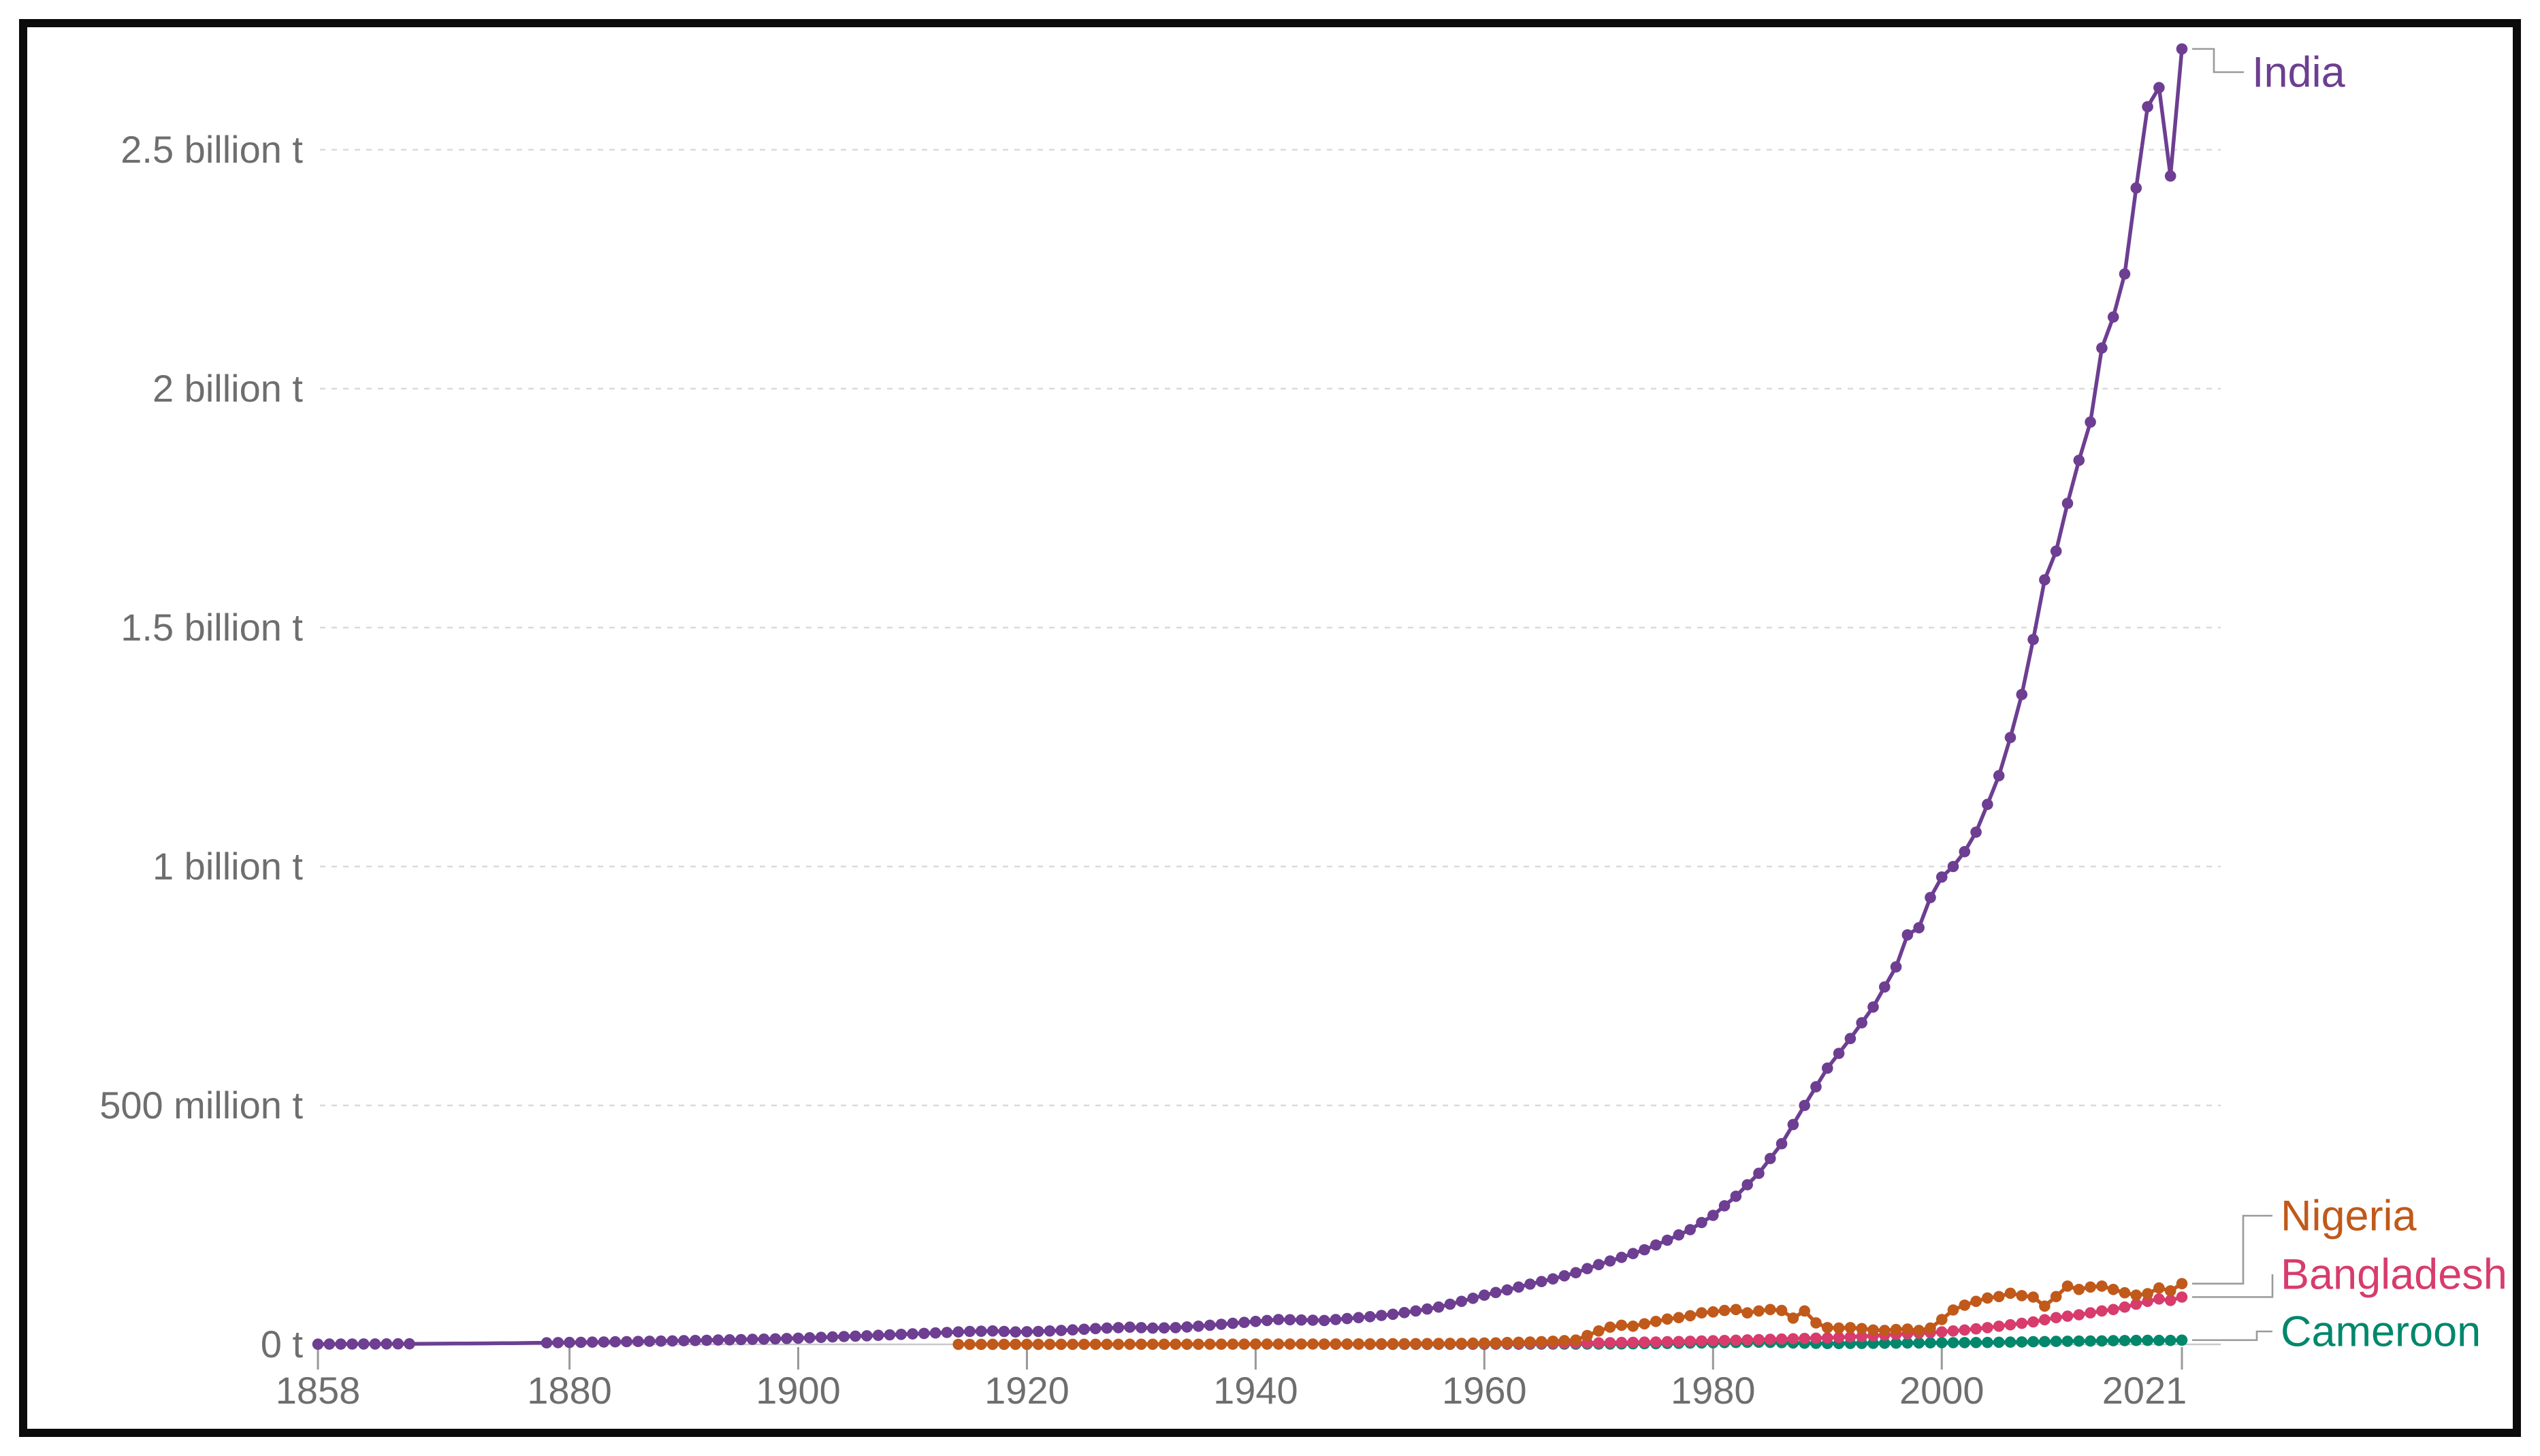 The height and width of the screenshot is (1456, 2540). I want to click on label-connector-cameroon, so click(2232, 1336).